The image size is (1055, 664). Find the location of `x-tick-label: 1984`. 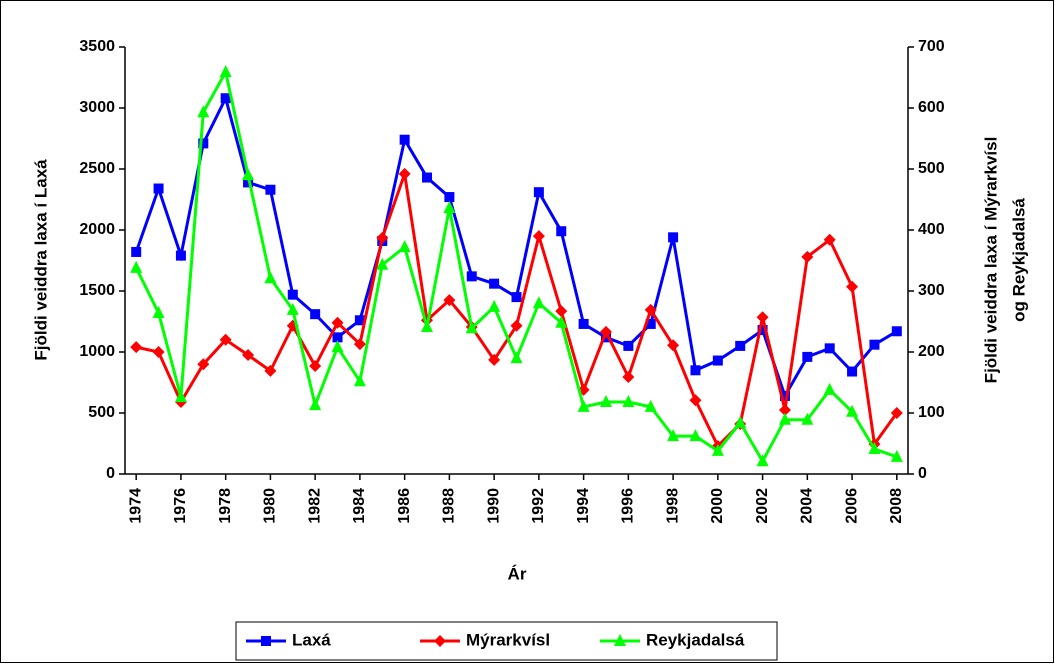

x-tick-label: 1984 is located at coordinates (359, 506).